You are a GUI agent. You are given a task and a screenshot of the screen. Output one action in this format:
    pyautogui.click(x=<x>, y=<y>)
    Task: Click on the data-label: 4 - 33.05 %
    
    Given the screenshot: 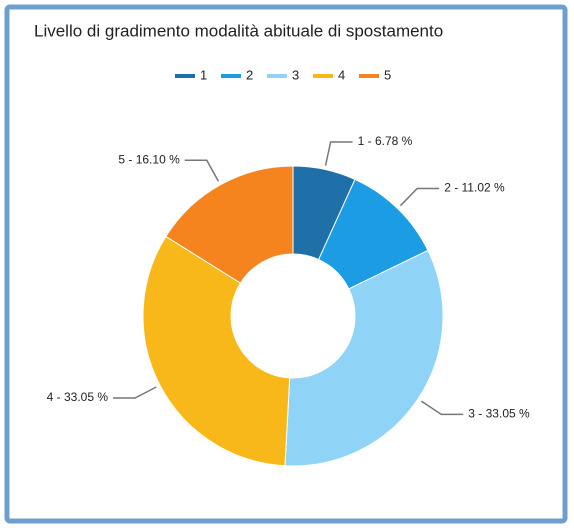 What is the action you would take?
    pyautogui.click(x=78, y=397)
    